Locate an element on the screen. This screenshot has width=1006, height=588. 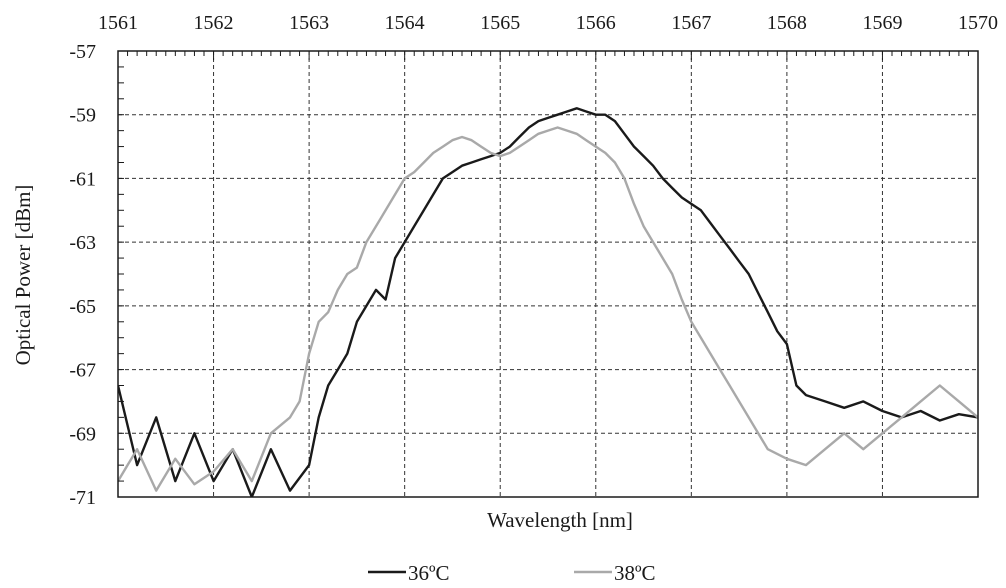
y-tick-label: -57 is located at coordinates (82, 52).